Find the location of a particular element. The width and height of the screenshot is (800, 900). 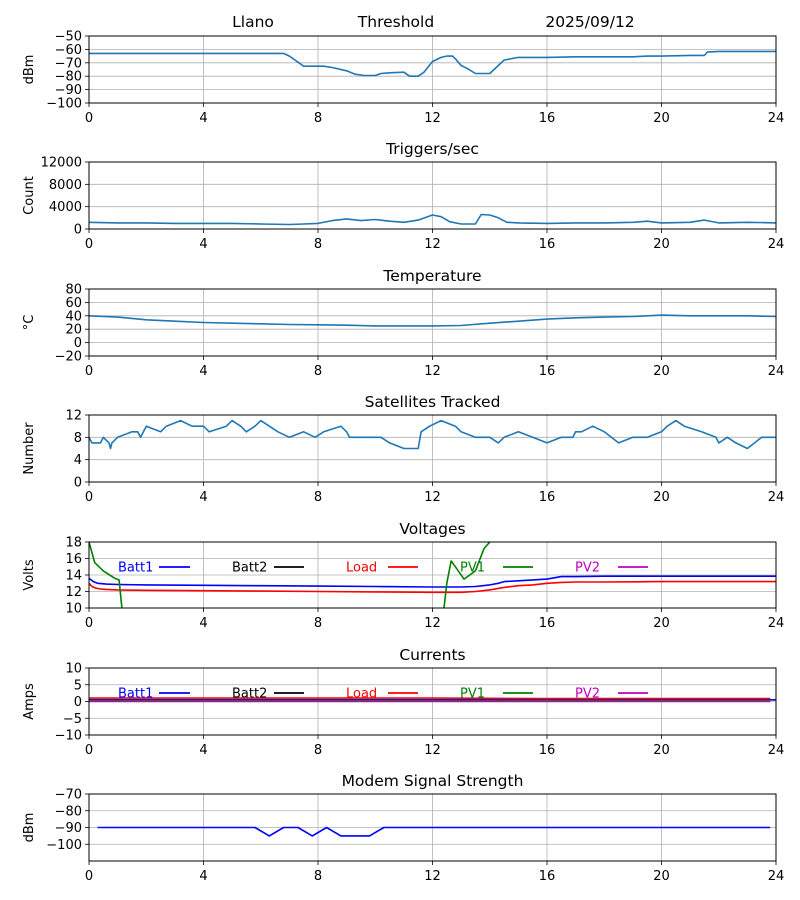

y-tick-label: 16 is located at coordinates (73, 559).